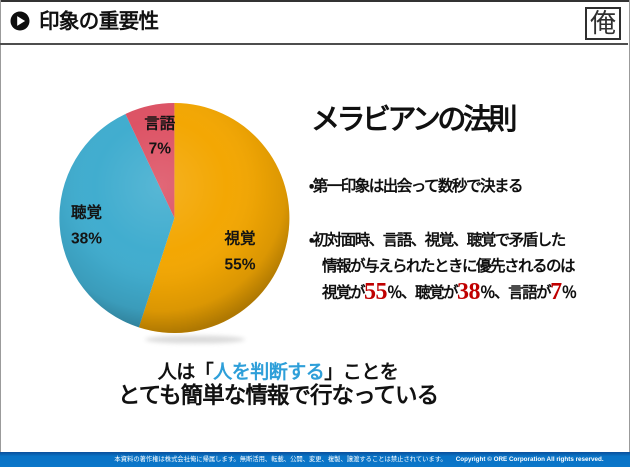  I want to click on message-prefix: 人は「, so click(185, 372).